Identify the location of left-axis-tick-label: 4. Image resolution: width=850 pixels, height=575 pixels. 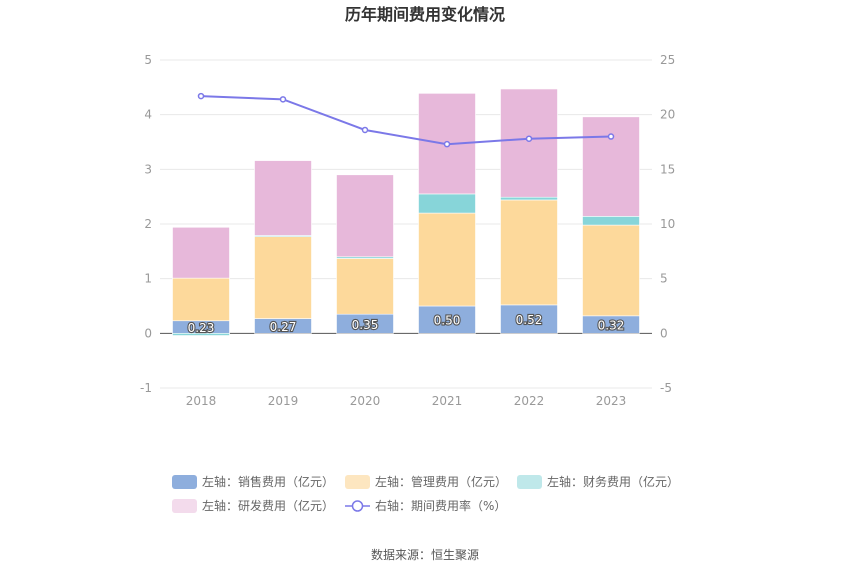
(148, 115).